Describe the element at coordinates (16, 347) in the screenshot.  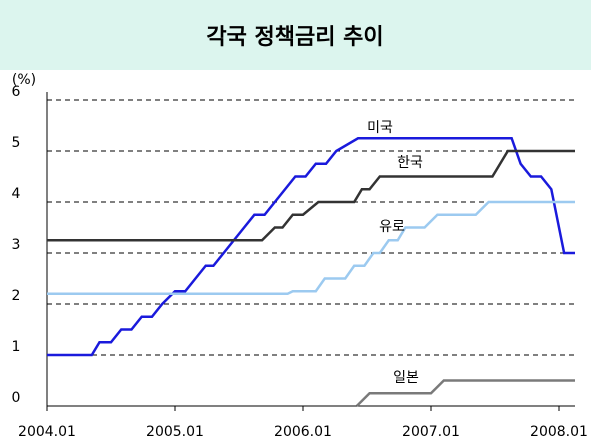
I see `y-tick-label: 1` at that location.